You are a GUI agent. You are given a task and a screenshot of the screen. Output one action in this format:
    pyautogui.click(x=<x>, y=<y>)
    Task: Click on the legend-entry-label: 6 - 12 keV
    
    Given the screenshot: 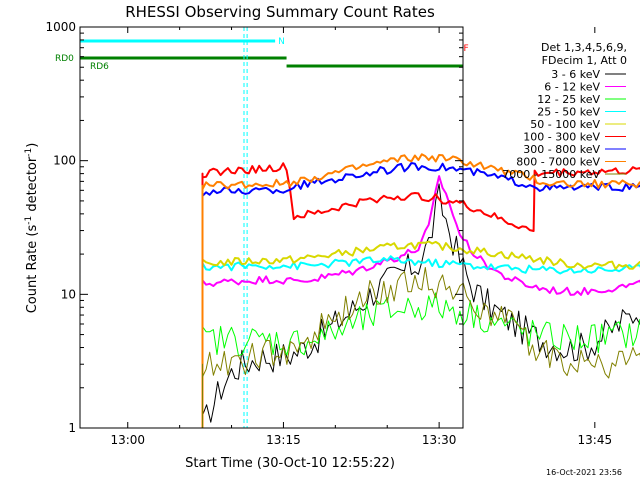 What is the action you would take?
    pyautogui.click(x=572, y=87)
    